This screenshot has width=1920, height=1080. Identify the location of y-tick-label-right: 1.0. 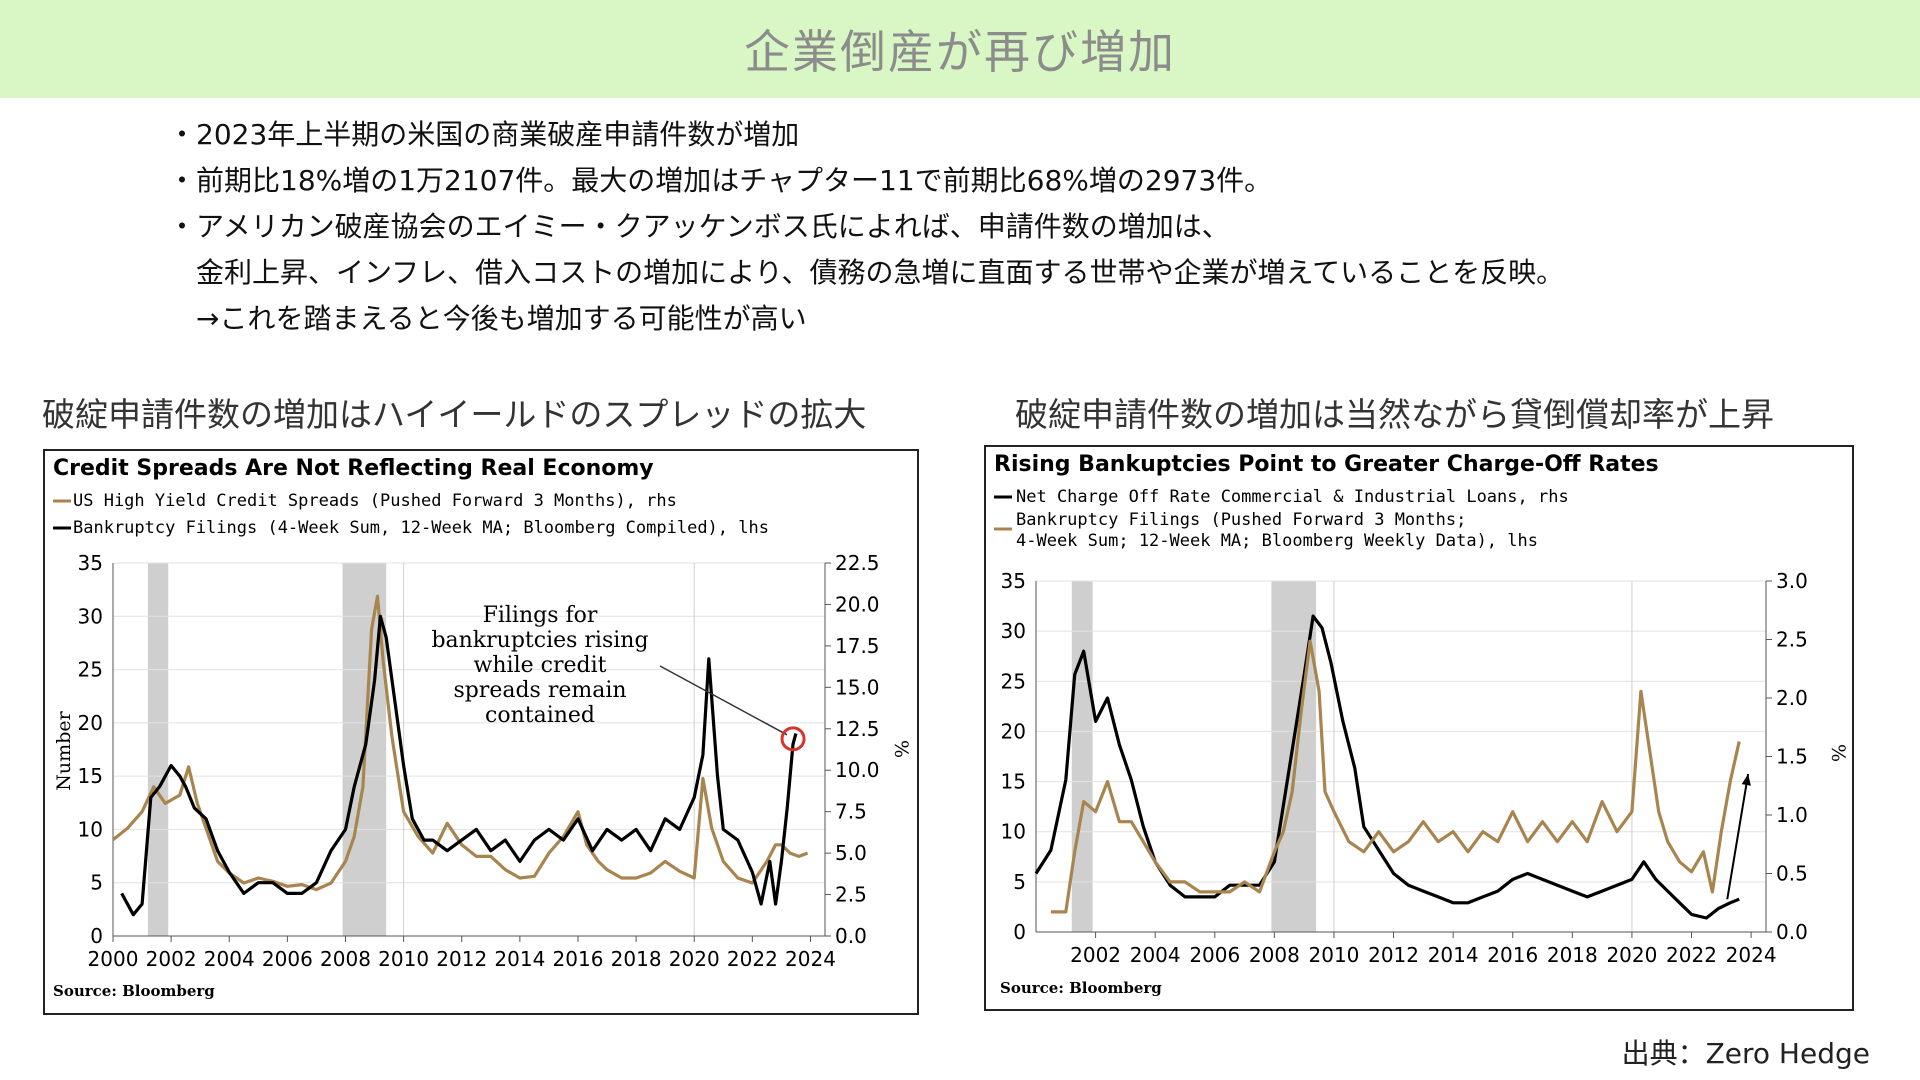
(1792, 815).